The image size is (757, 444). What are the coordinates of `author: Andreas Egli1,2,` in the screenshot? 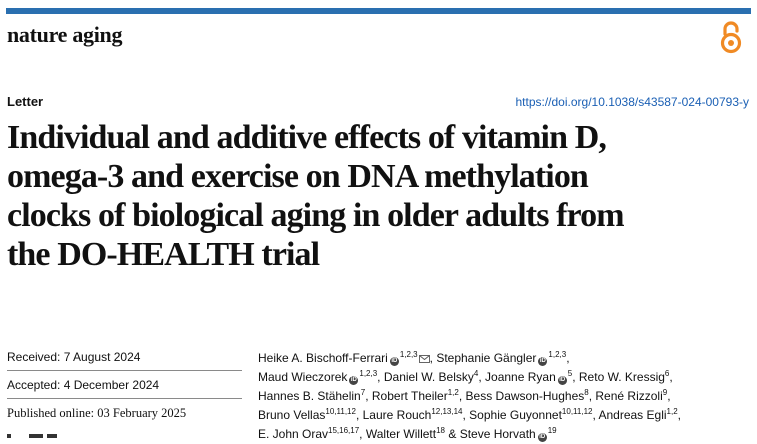 It's located at (639, 415).